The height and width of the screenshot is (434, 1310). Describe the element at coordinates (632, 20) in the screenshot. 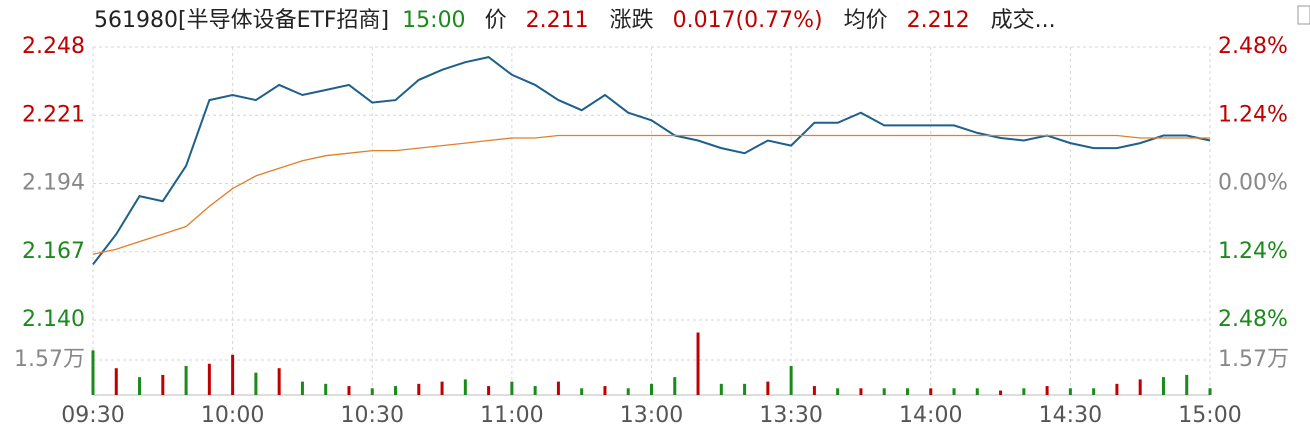

I see `change-label: 涨跌` at that location.